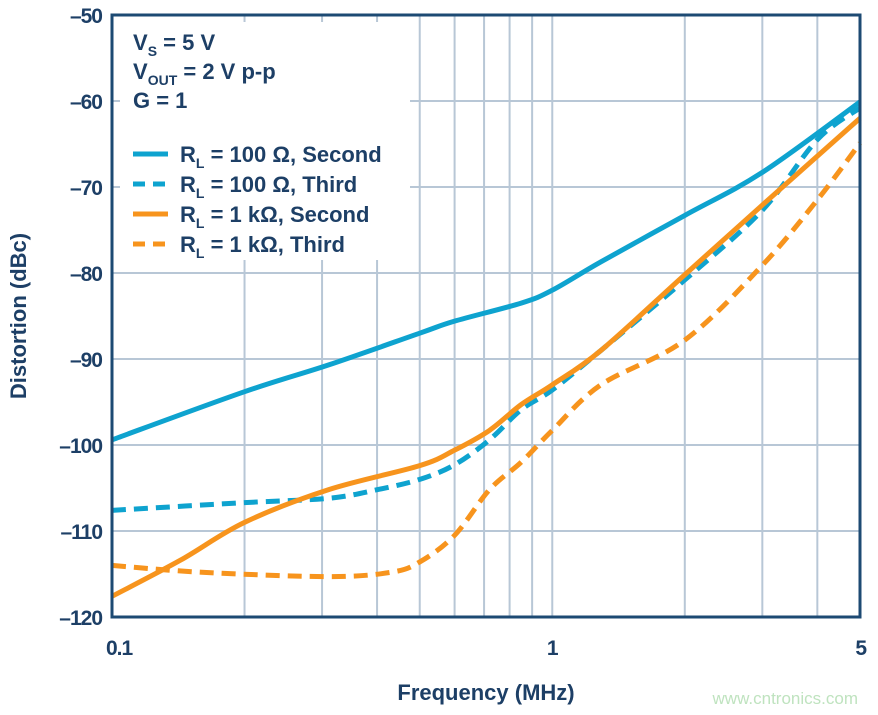  Describe the element at coordinates (861, 648) in the screenshot. I see `x-tick-label: 5` at that location.